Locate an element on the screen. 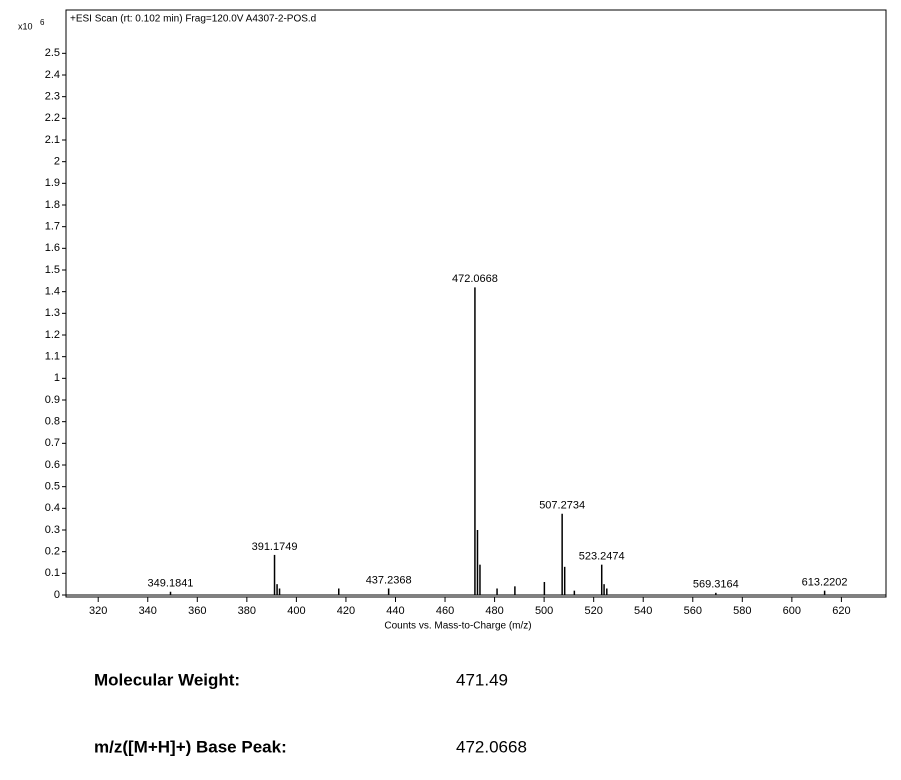 The height and width of the screenshot is (780, 901). y-tick-label: 0.9 is located at coordinates (52, 400).